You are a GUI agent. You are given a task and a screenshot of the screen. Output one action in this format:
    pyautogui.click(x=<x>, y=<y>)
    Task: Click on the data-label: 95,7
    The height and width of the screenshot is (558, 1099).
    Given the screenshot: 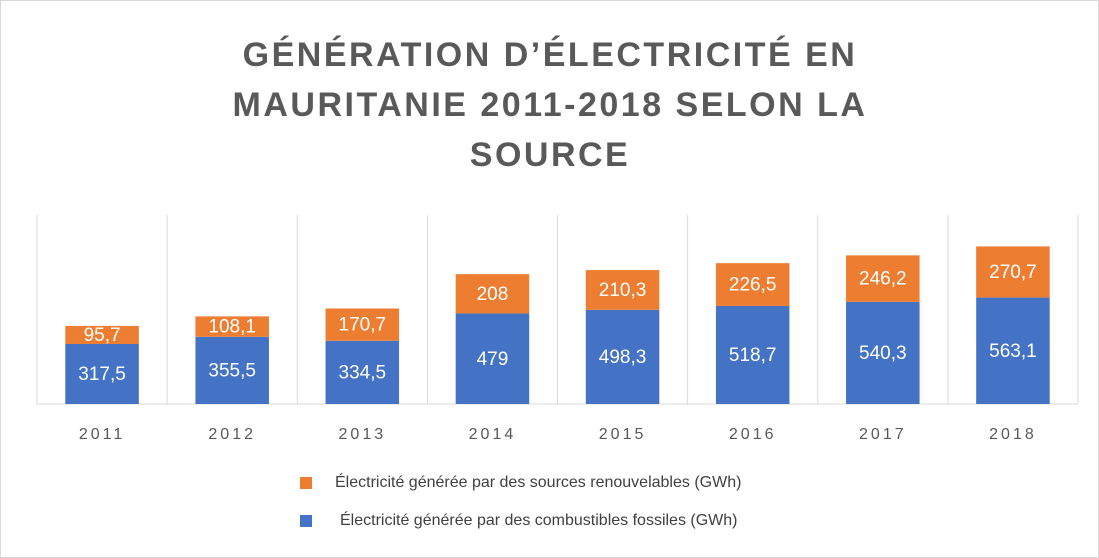 What is the action you would take?
    pyautogui.click(x=102, y=335)
    